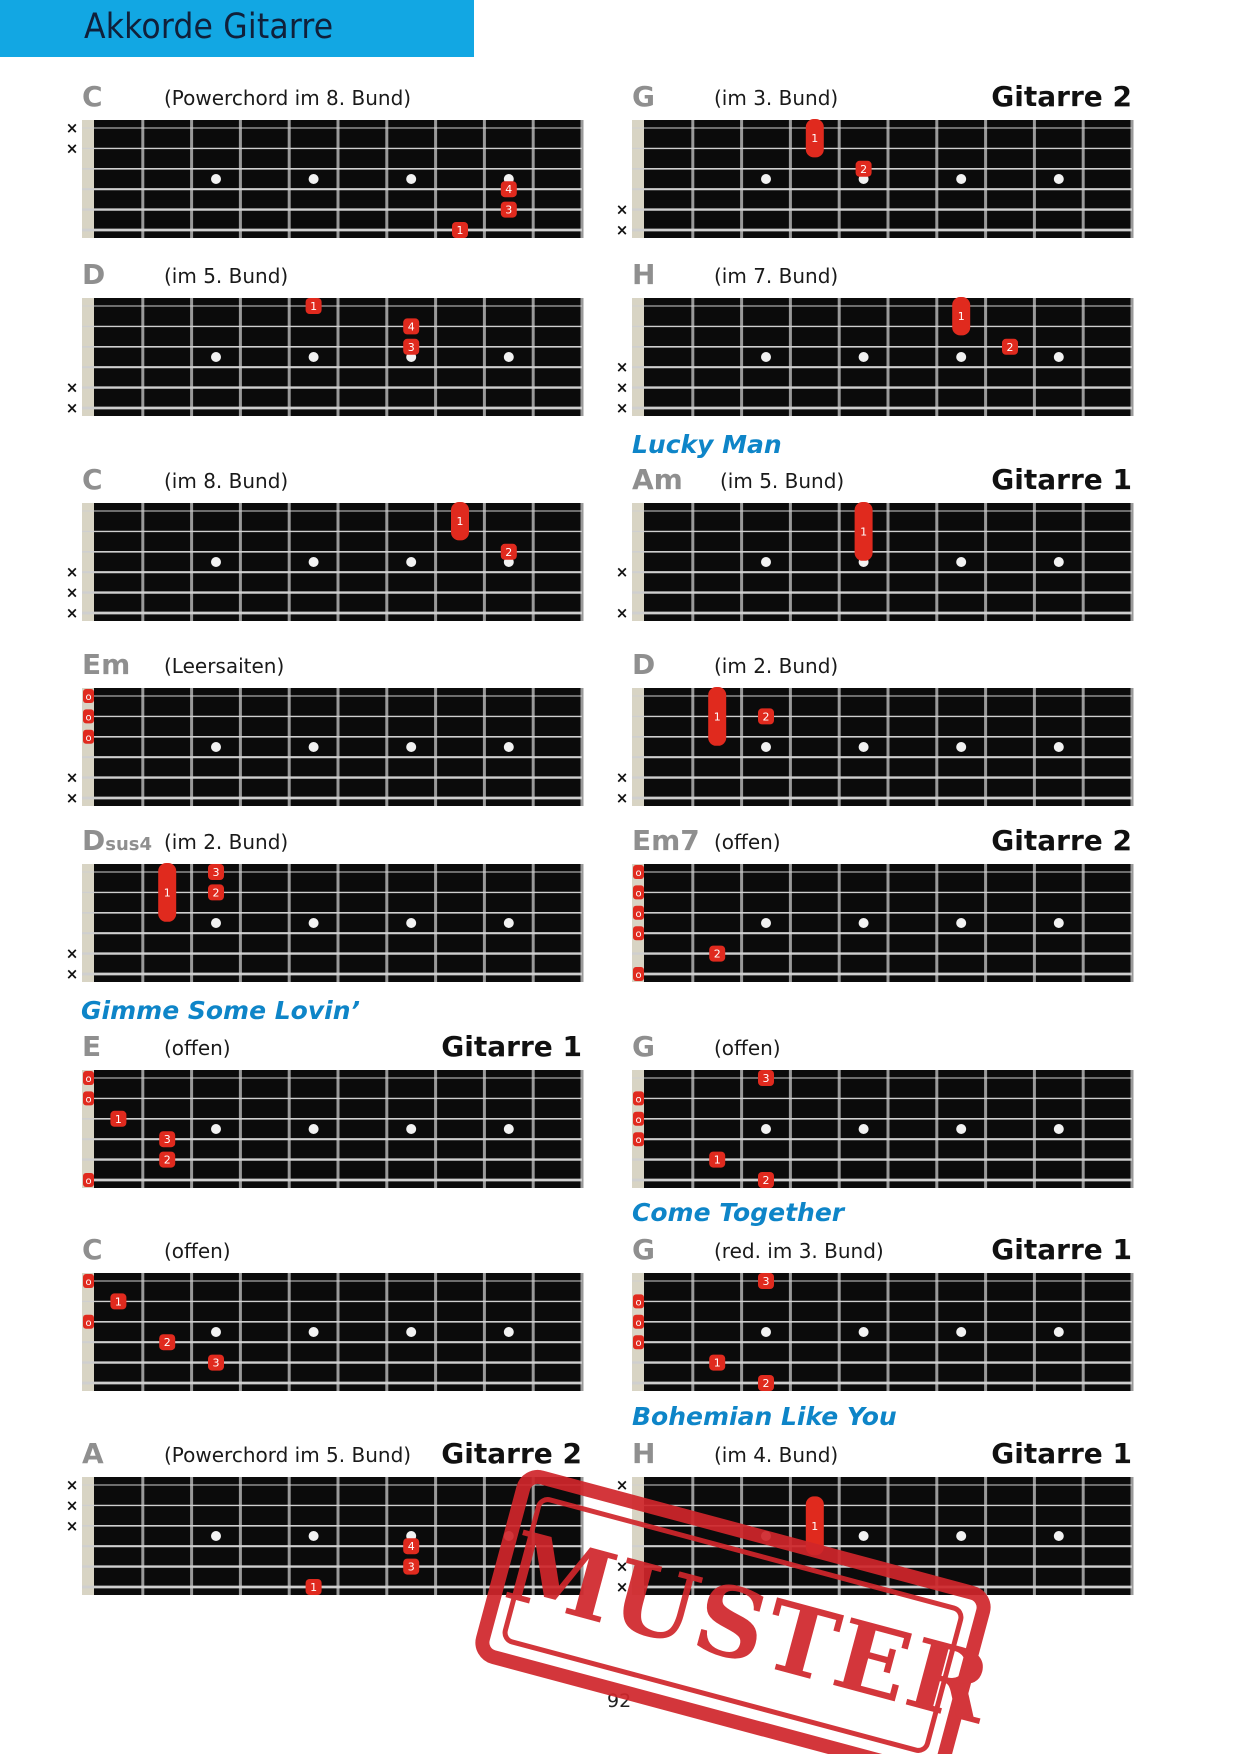 Image resolution: width=1240 pixels, height=1754 pixels. What do you see at coordinates (882, 1250) in the screenshot?
I see `chord-label-row: G (red. im 3. Bund) Gitarre 1` at bounding box center [882, 1250].